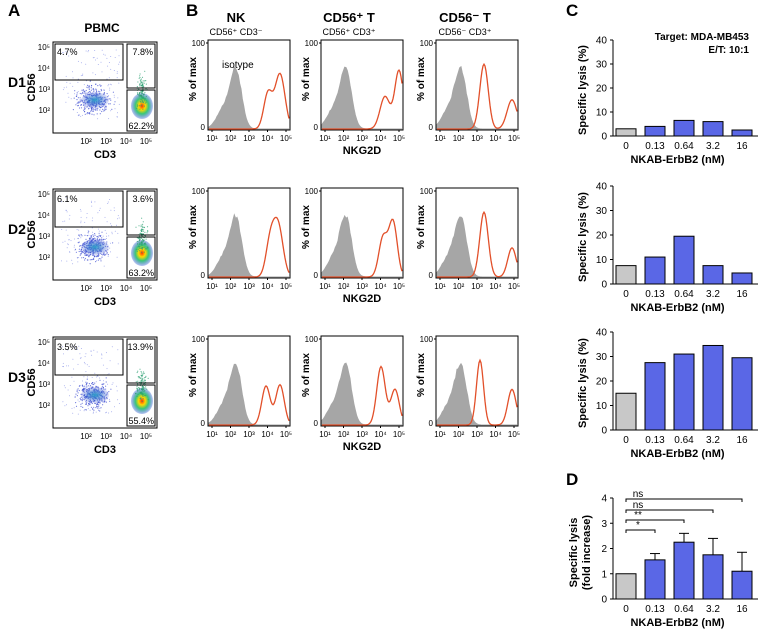  What do you see at coordinates (684, 294) in the screenshot?
I see `x-tick-label: 0.64` at bounding box center [684, 294].